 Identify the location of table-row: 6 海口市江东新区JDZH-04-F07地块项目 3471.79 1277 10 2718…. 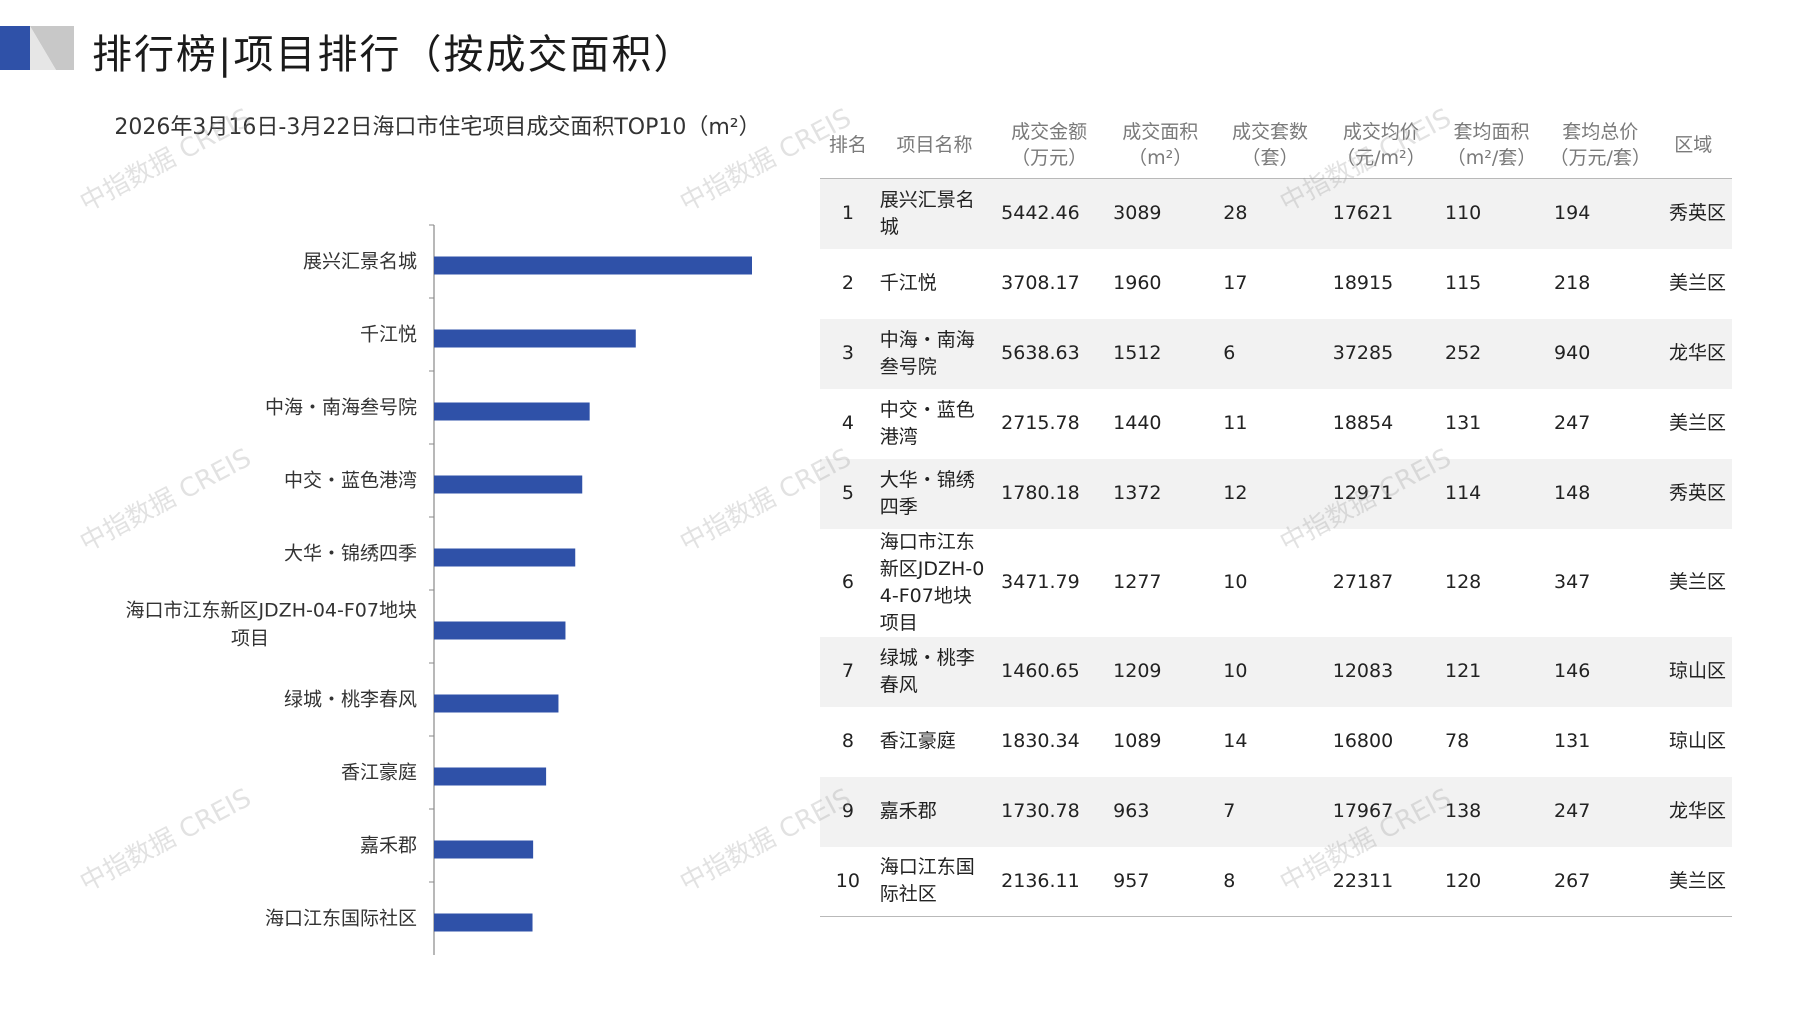
(1276, 583).